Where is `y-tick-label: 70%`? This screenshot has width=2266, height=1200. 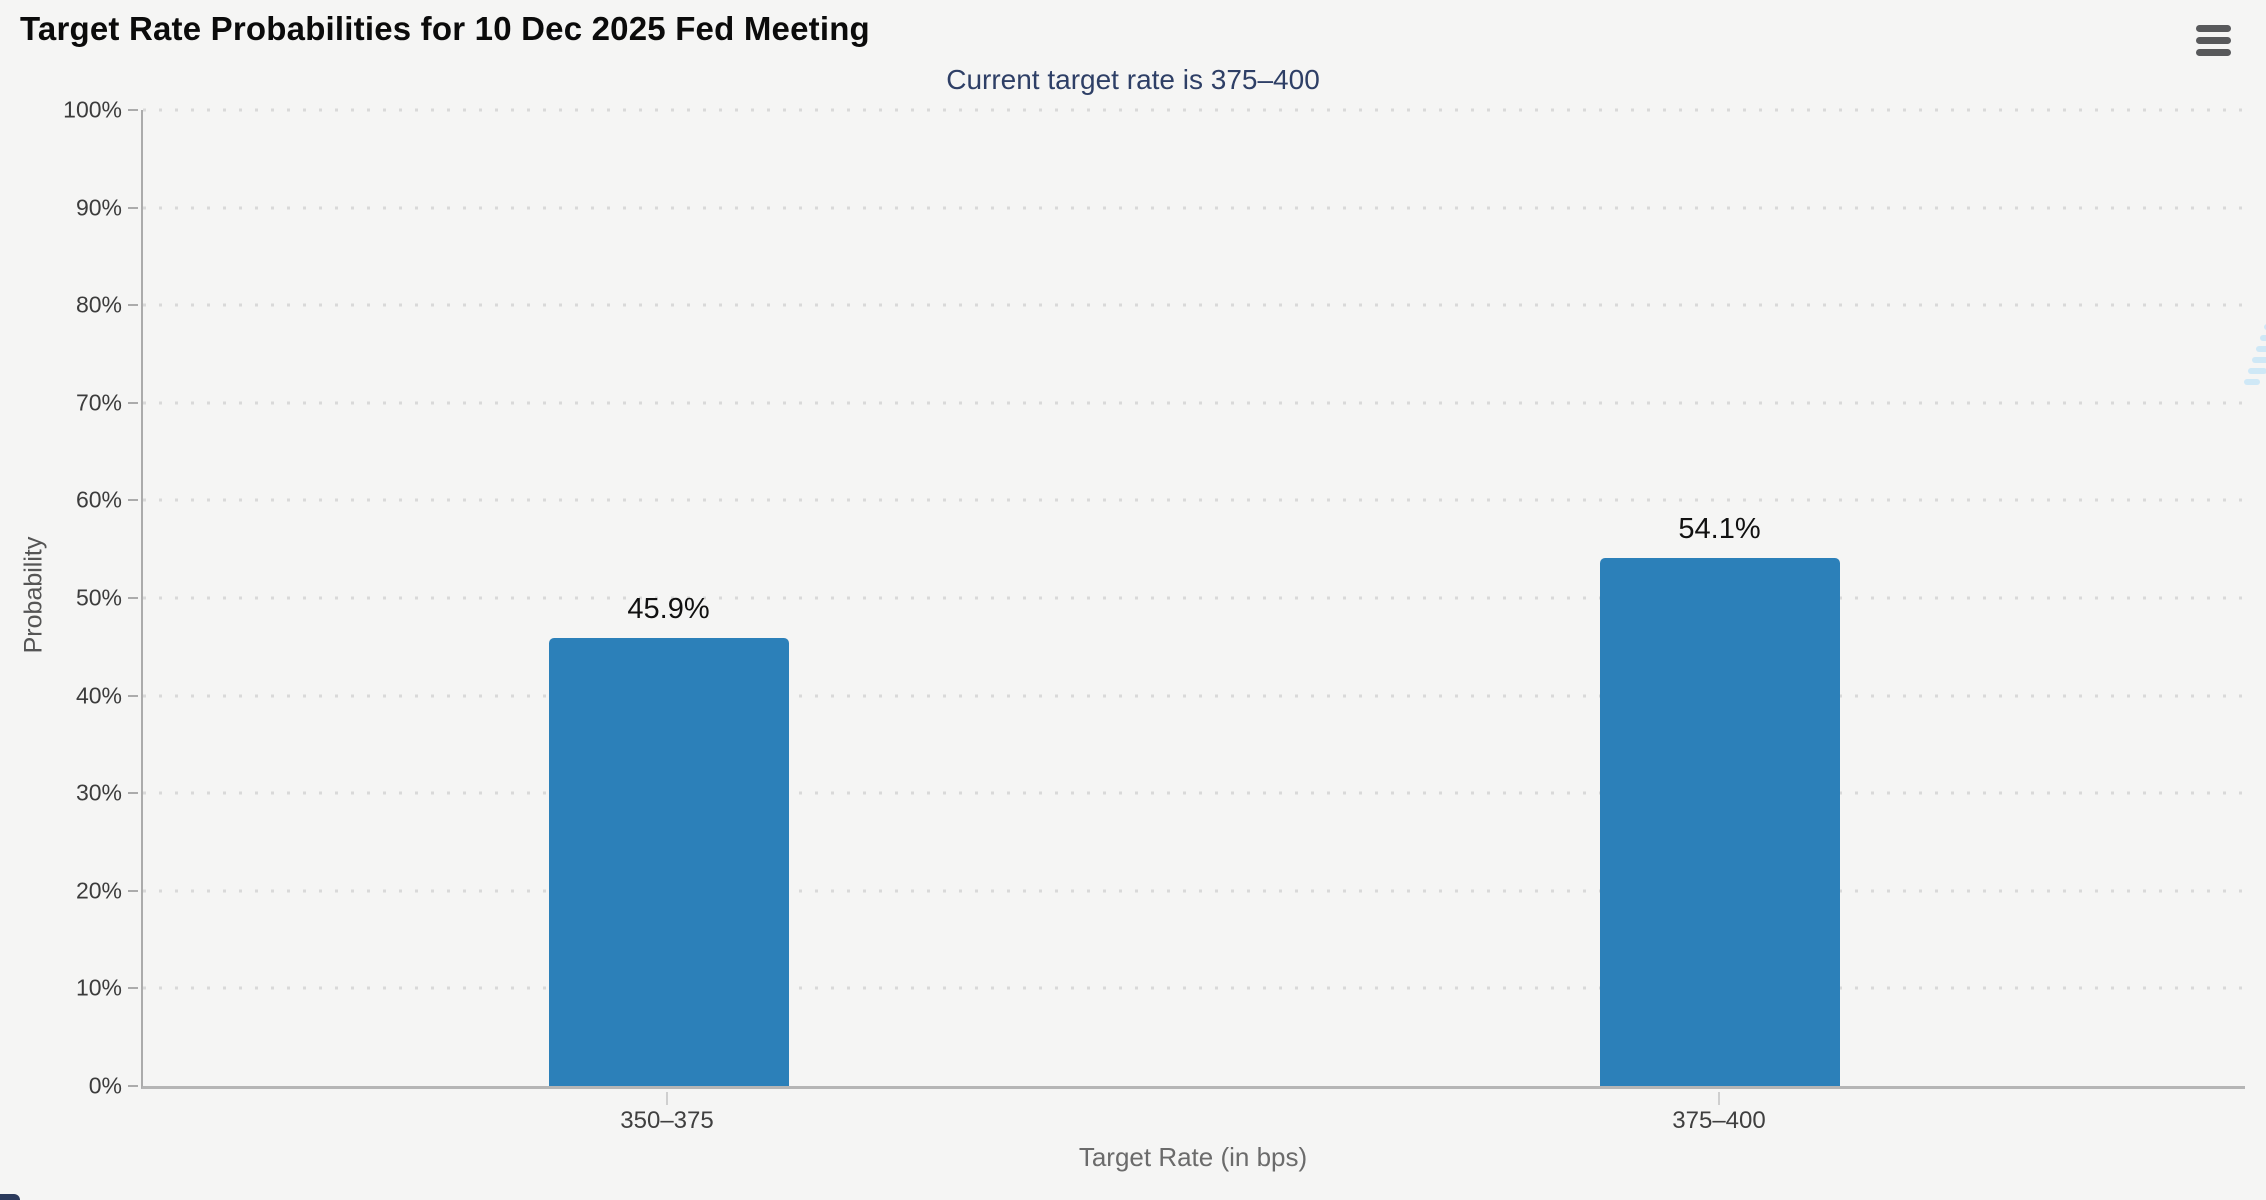
y-tick-label: 70% is located at coordinates (98, 402).